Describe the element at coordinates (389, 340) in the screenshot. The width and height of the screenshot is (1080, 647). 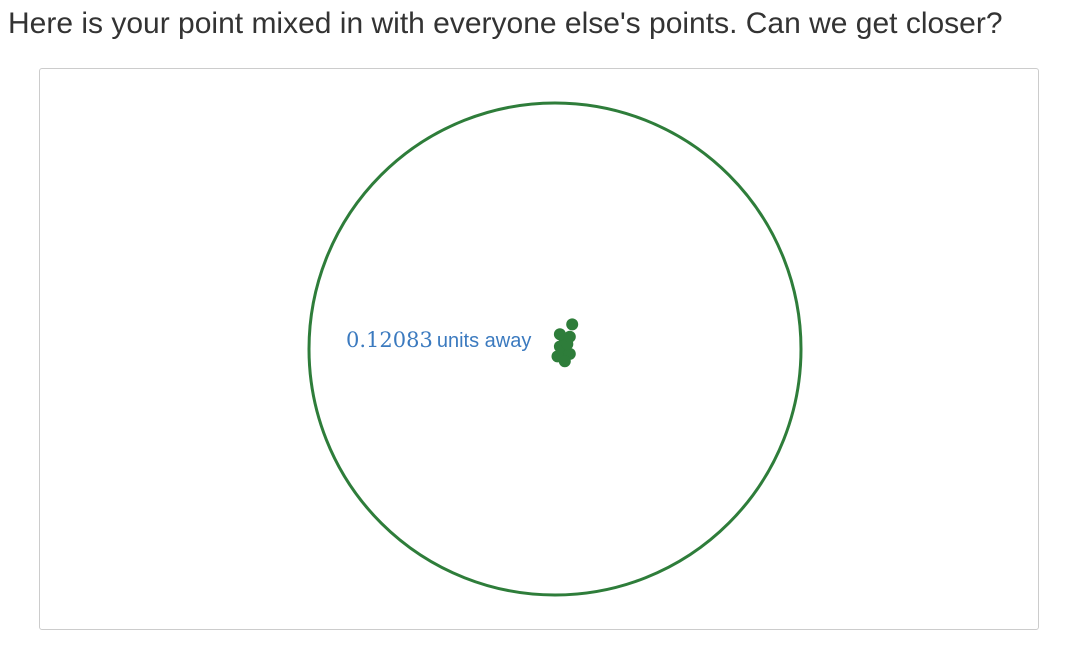
I see `distance-value: 0.12083` at that location.